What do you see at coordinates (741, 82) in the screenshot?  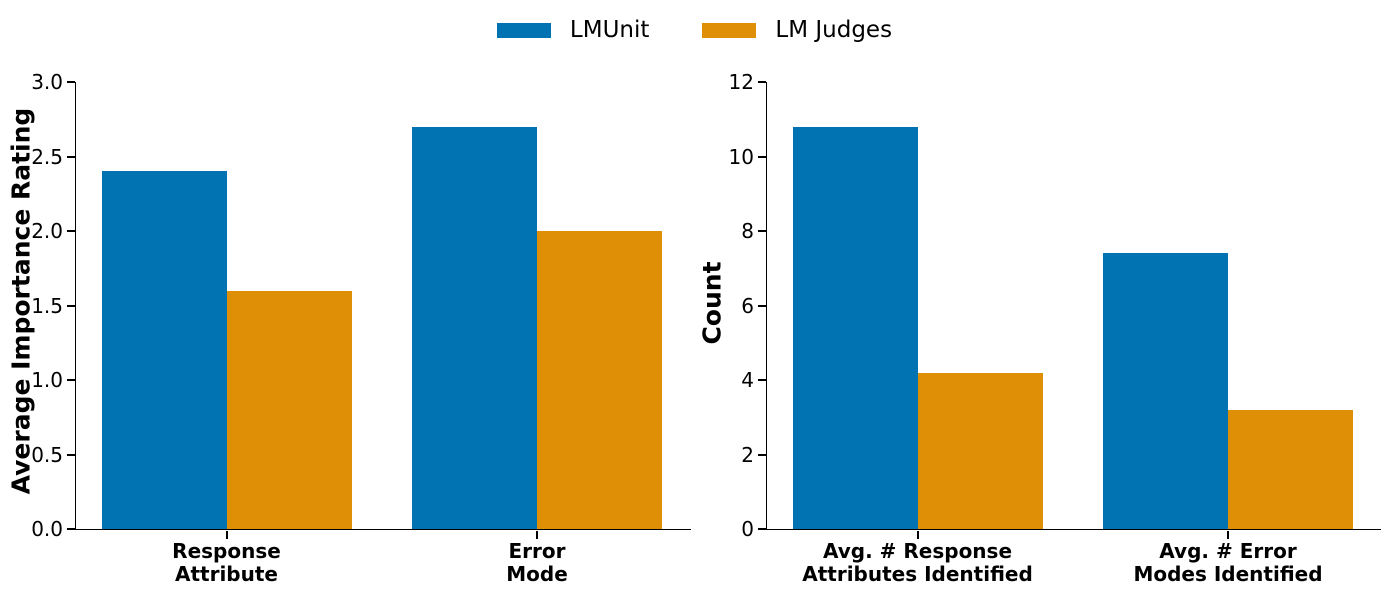 I see `y-tick-label-12: 12` at bounding box center [741, 82].